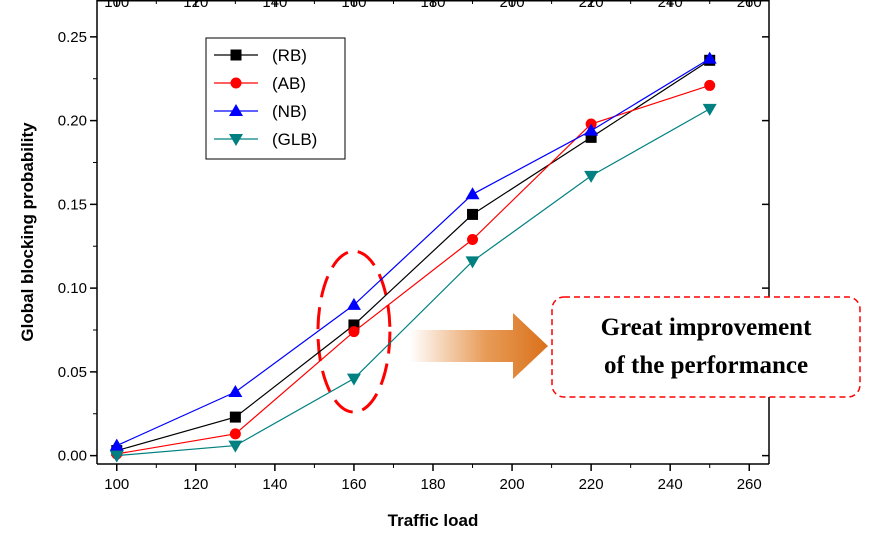  What do you see at coordinates (749, 484) in the screenshot?
I see `x-tick-label: 260` at bounding box center [749, 484].